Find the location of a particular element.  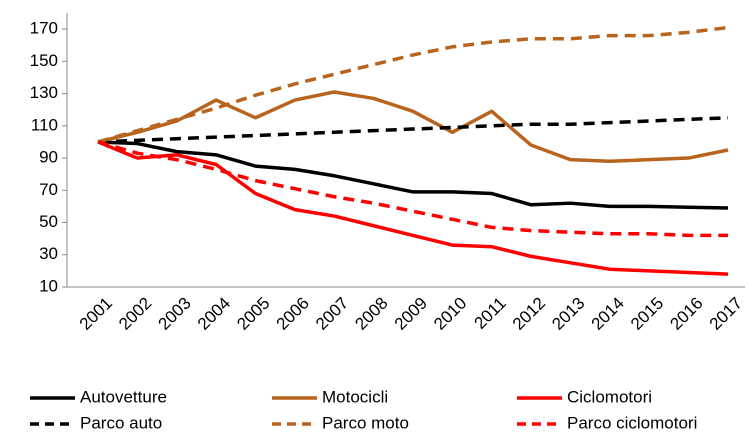

x-tick-label: 2015 is located at coordinates (647, 314).